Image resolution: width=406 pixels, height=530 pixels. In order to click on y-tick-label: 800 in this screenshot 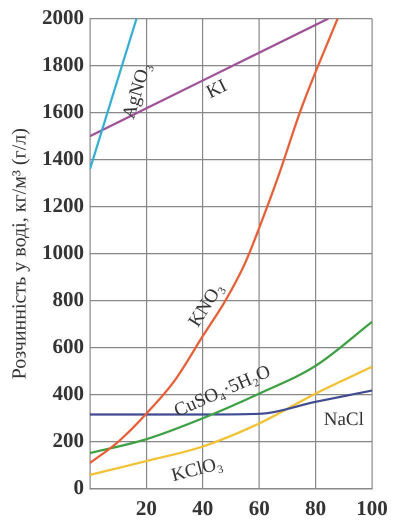, I will do `click(68, 299)`.